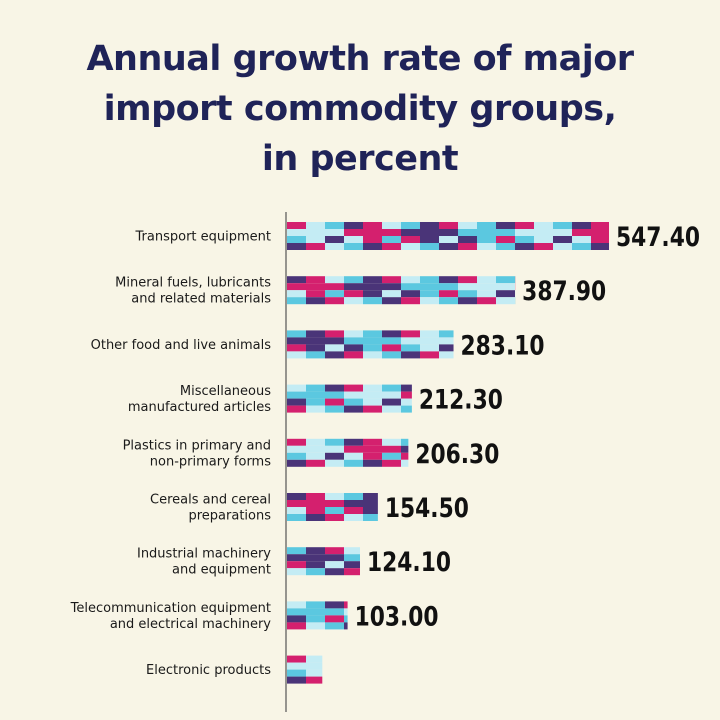 This screenshot has height=720, width=720. I want to click on value-label-6: 124.10, so click(409, 562).